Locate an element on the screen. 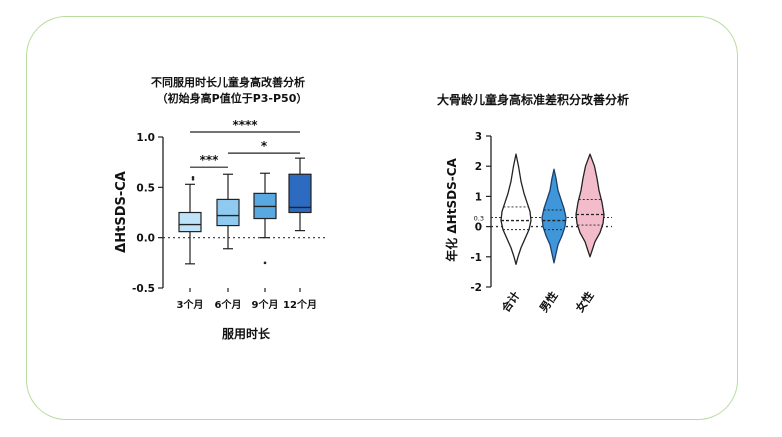 The image size is (782, 437). left-x-tick-label: 9个月 is located at coordinates (265, 304).